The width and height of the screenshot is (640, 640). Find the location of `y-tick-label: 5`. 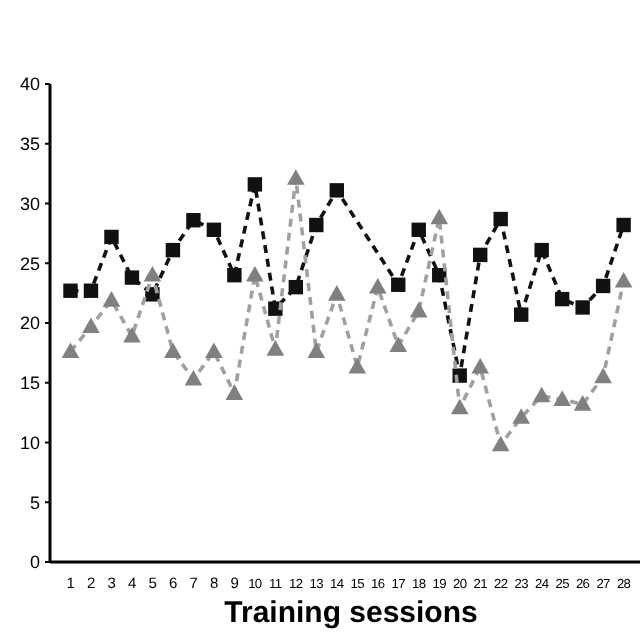

y-tick-label: 5 is located at coordinates (34, 502).